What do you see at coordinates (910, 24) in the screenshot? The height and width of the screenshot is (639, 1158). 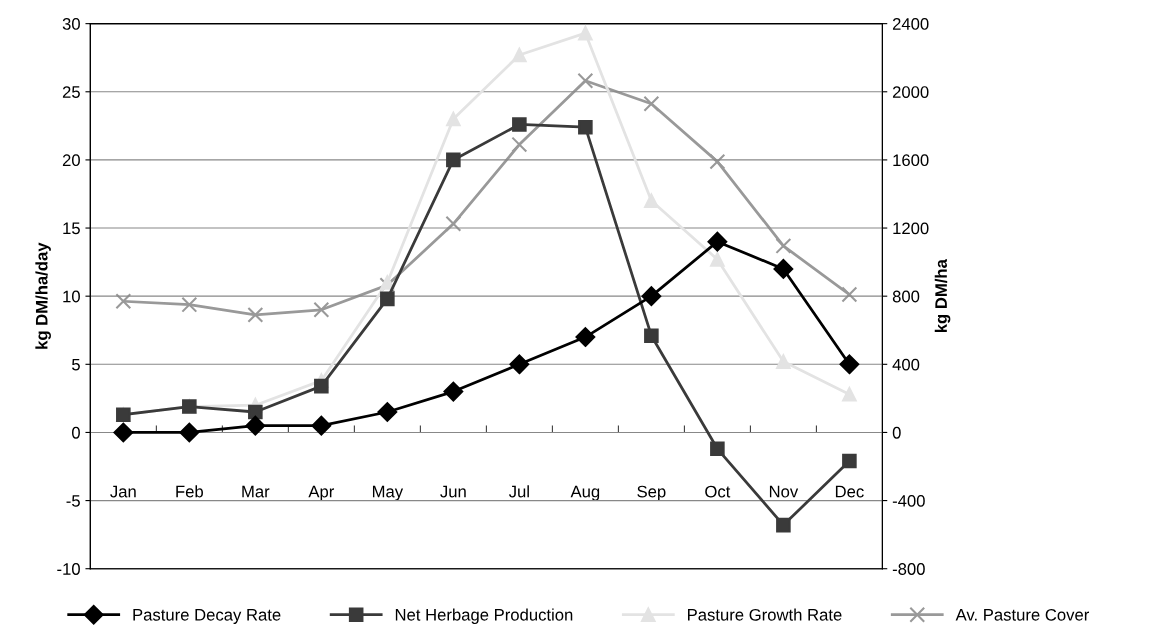 I see `y2-tick-label: 2400` at bounding box center [910, 24].